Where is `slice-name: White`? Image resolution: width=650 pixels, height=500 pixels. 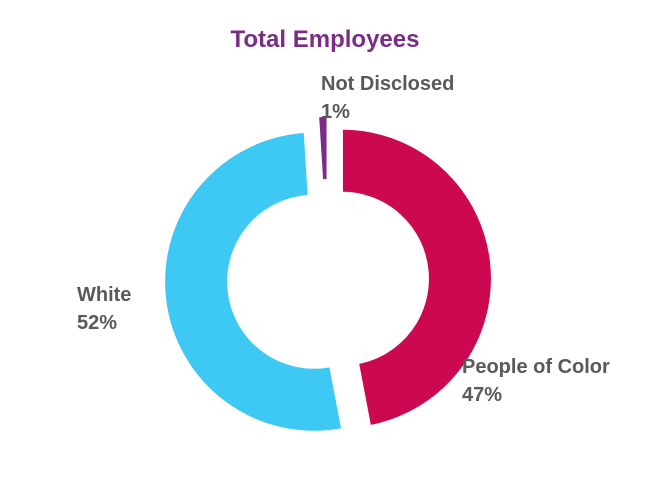
slice-name: White is located at coordinates (104, 295).